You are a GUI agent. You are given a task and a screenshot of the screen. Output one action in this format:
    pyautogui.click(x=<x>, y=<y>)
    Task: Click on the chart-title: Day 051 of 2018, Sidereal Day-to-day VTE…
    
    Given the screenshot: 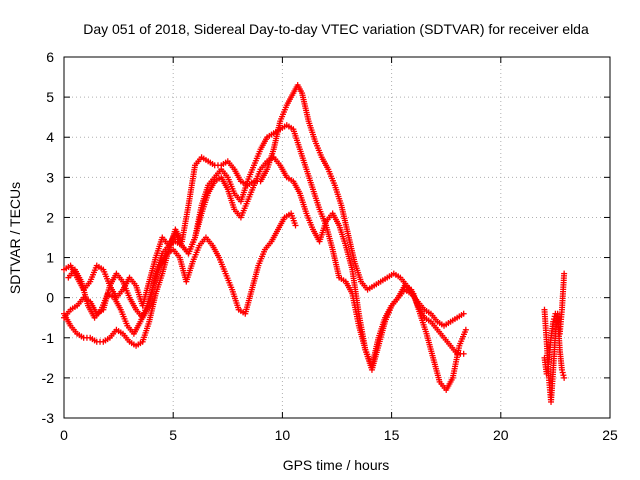 What is the action you would take?
    pyautogui.click(x=336, y=29)
    